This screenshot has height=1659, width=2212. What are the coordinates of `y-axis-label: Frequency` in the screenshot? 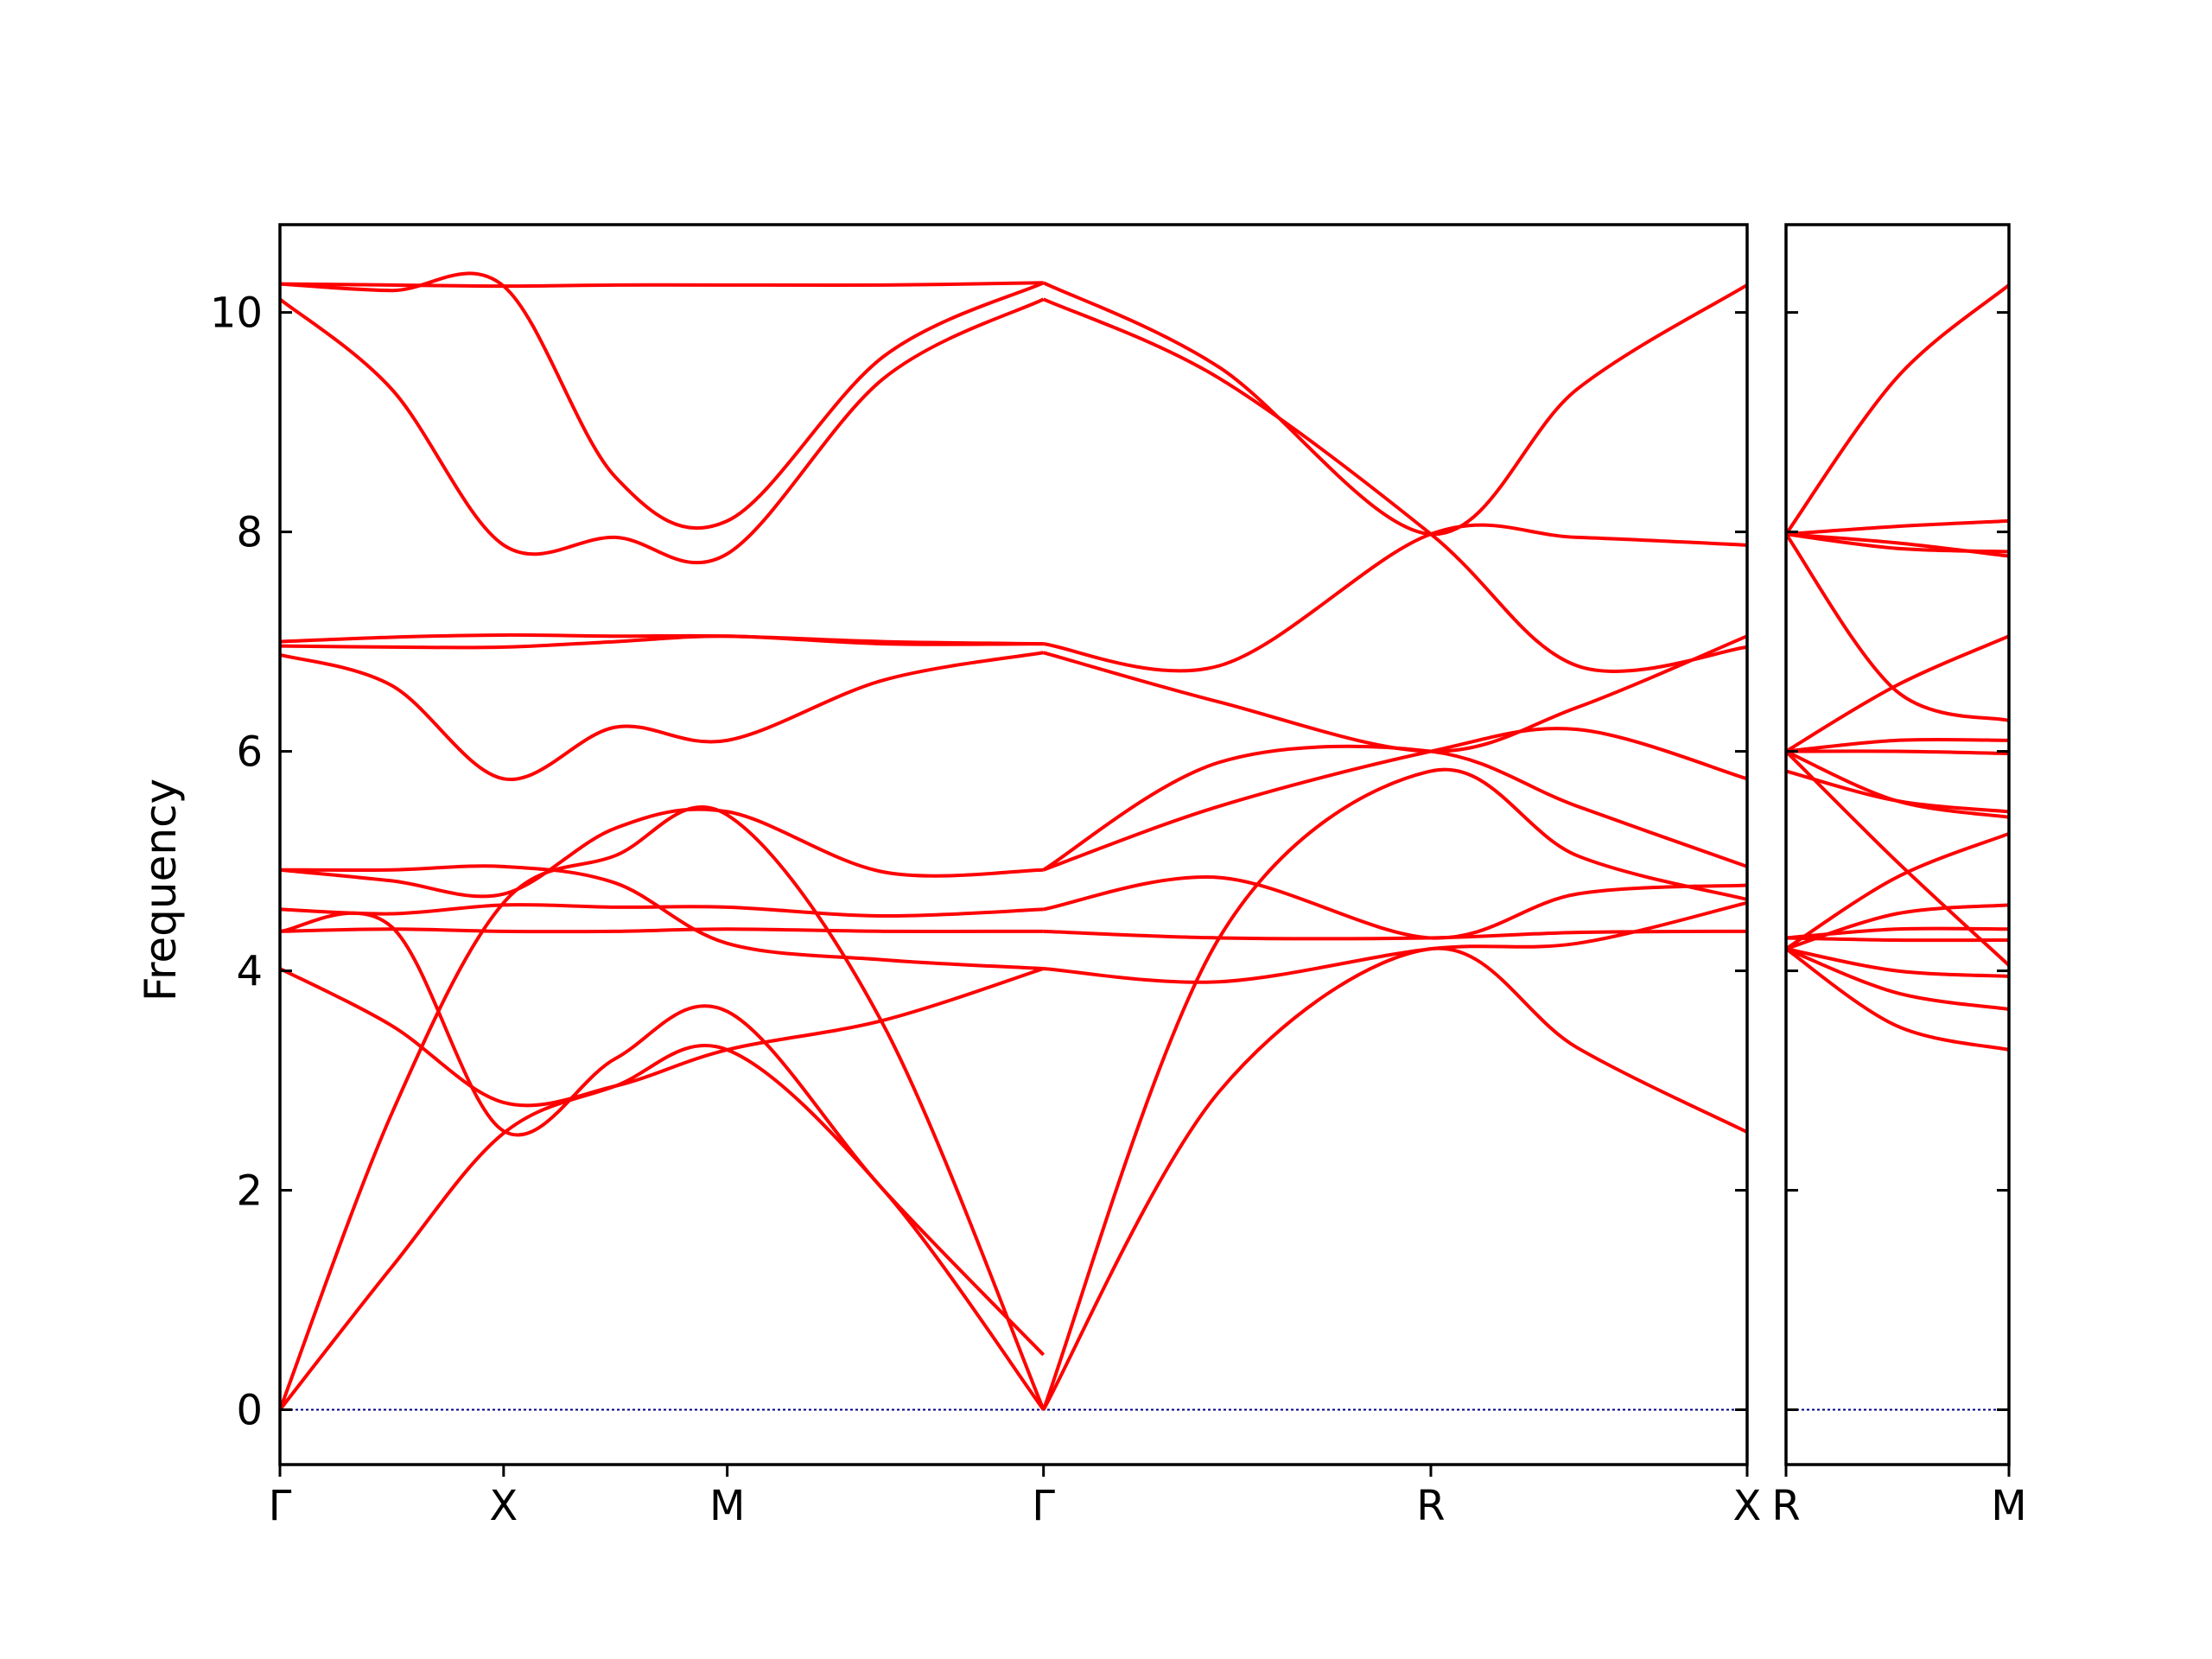 It's located at (161, 890).